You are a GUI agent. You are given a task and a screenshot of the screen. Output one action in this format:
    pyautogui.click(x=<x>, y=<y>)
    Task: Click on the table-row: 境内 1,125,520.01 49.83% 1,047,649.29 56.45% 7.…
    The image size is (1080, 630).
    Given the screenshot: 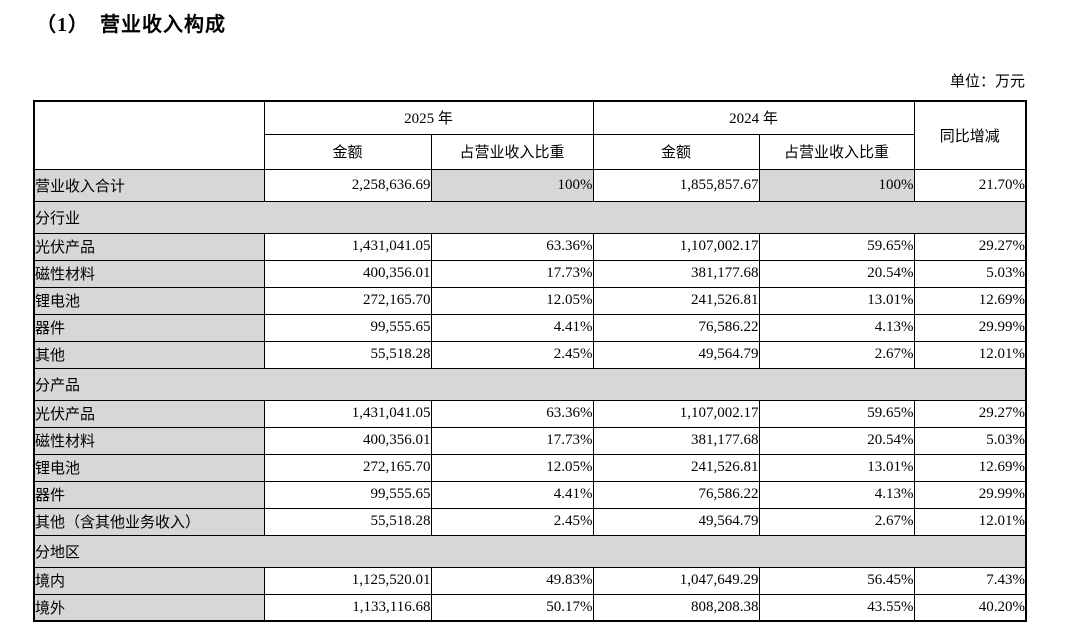 What is the action you would take?
    pyautogui.click(x=530, y=580)
    